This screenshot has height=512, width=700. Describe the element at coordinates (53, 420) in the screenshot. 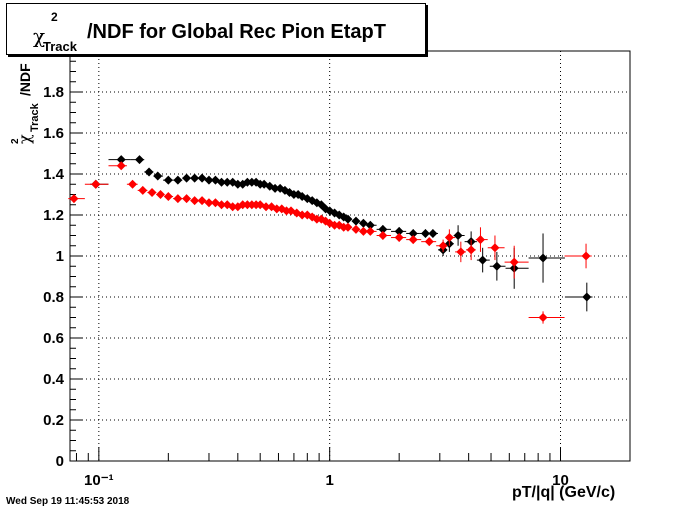

I see `y-tick-label: 0.2` at that location.